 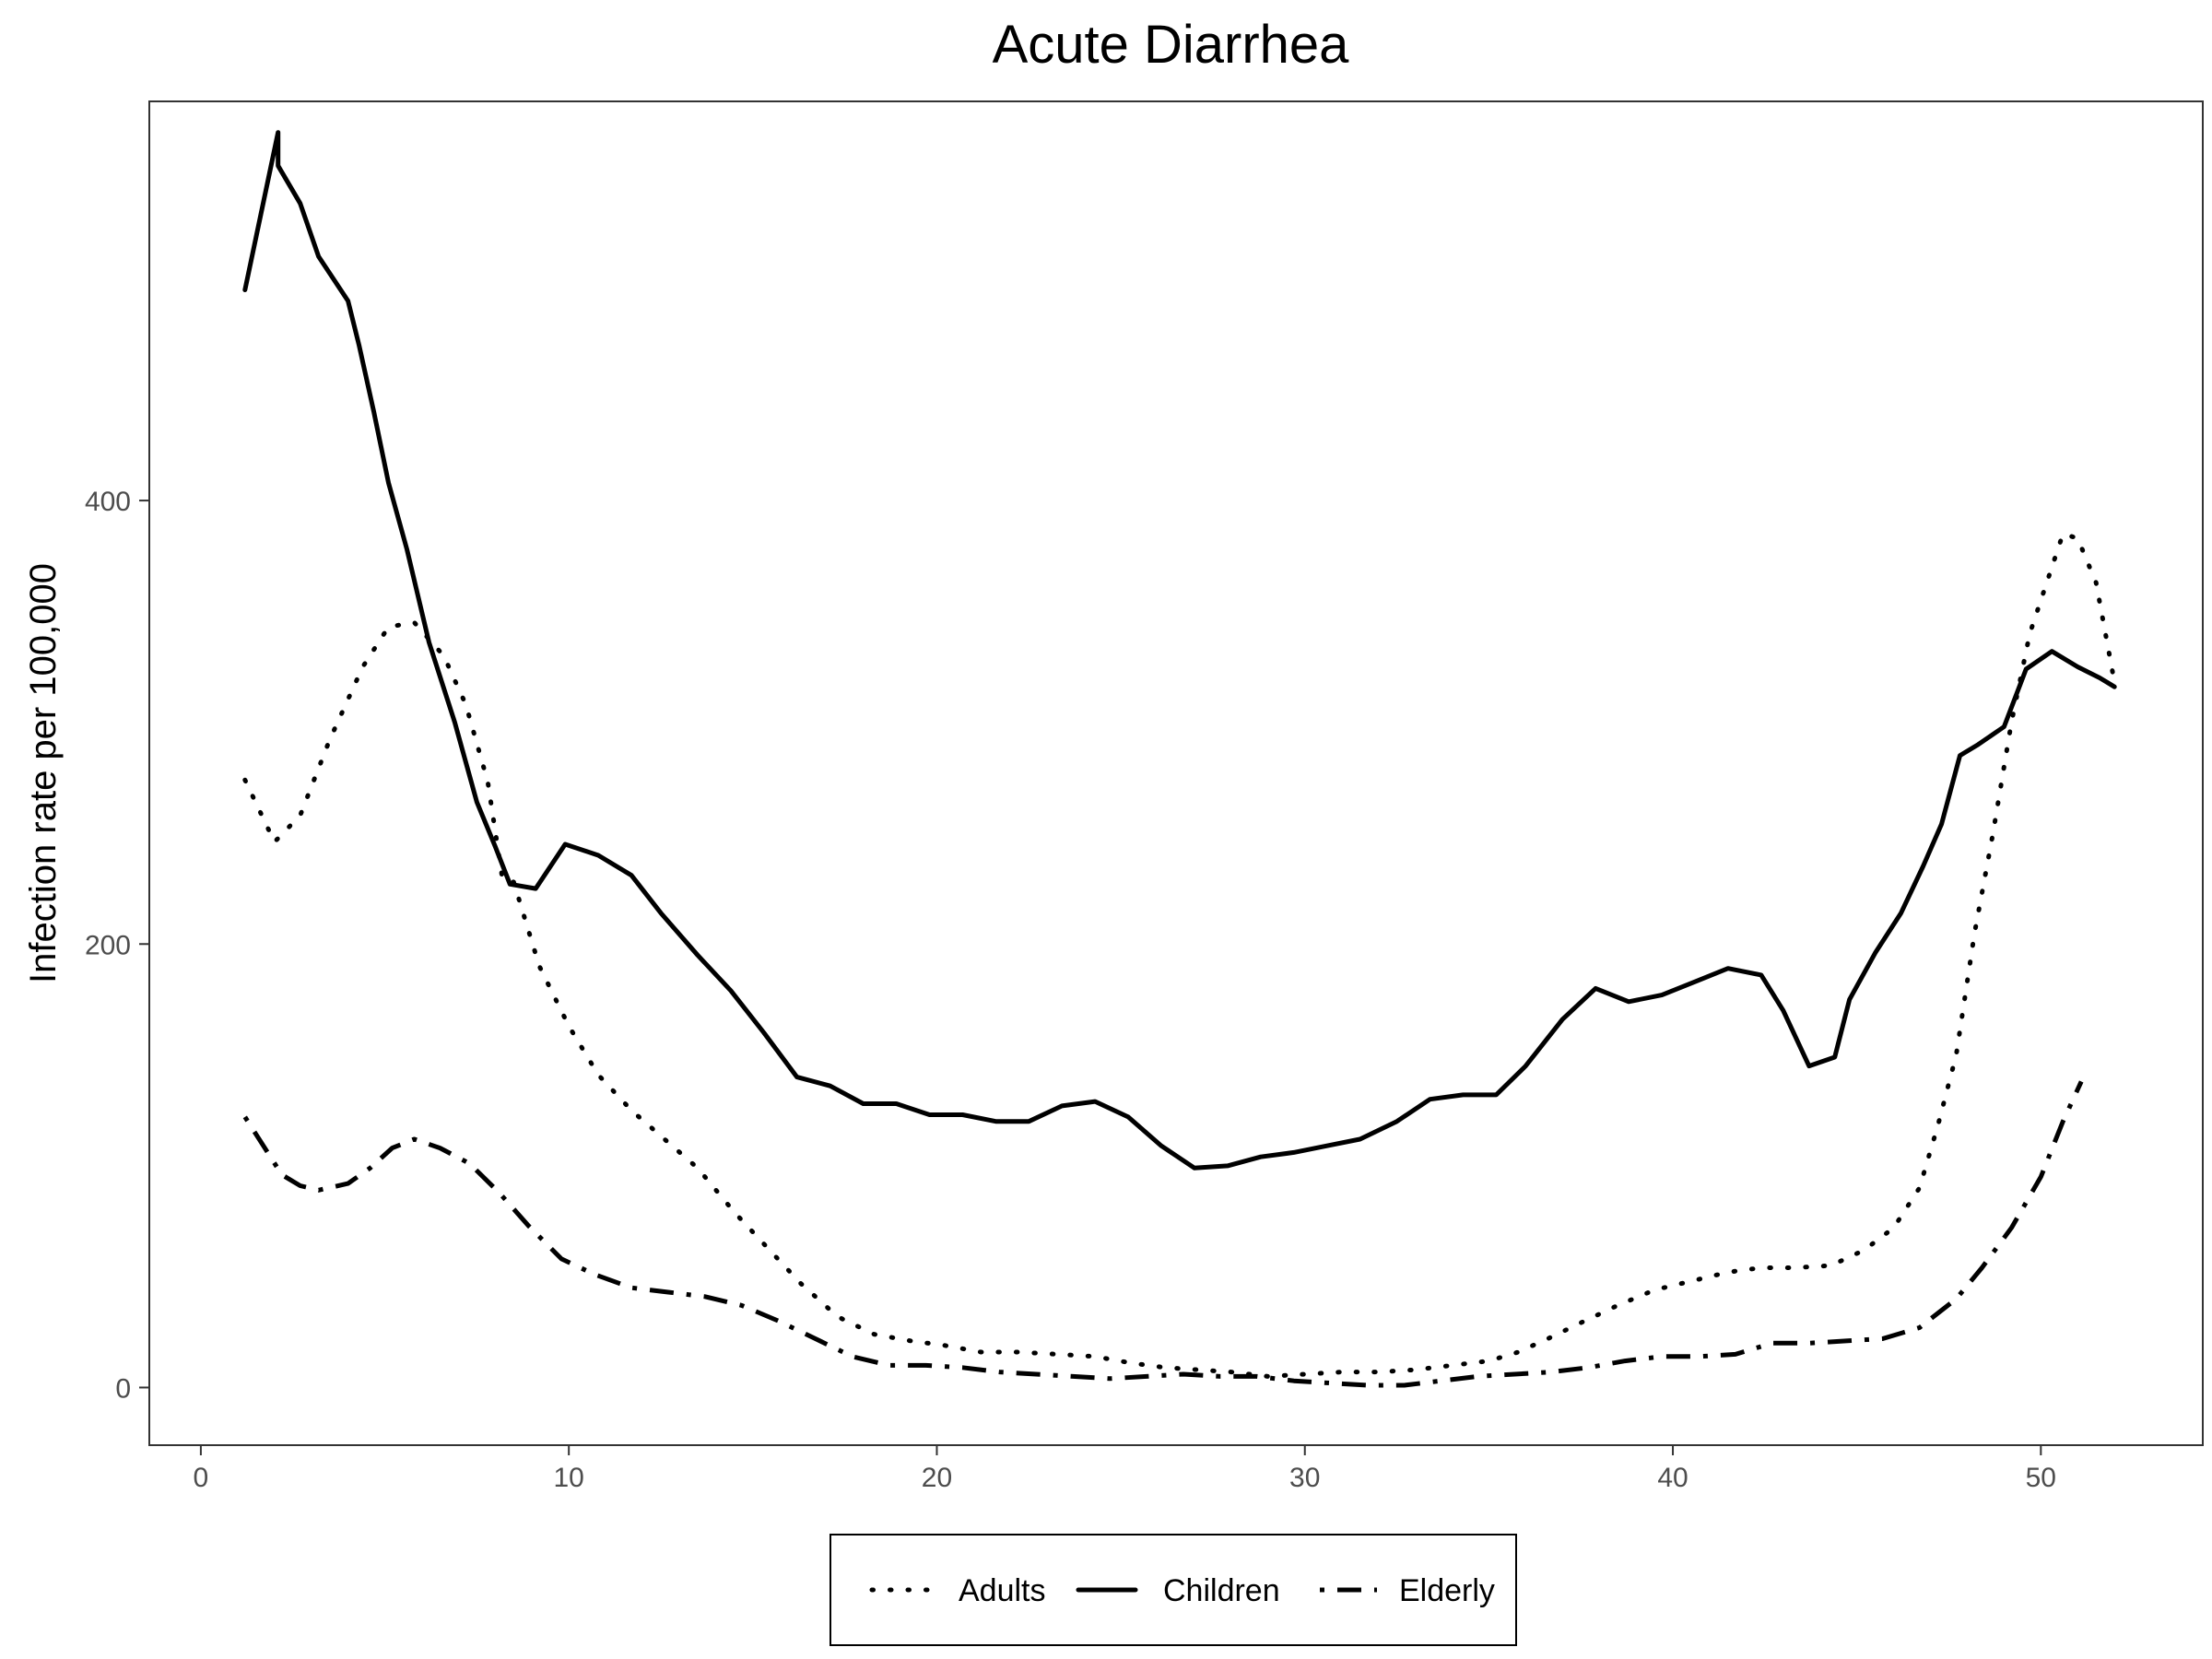 I want to click on y-tick-label-1: 200, so click(x=108, y=945).